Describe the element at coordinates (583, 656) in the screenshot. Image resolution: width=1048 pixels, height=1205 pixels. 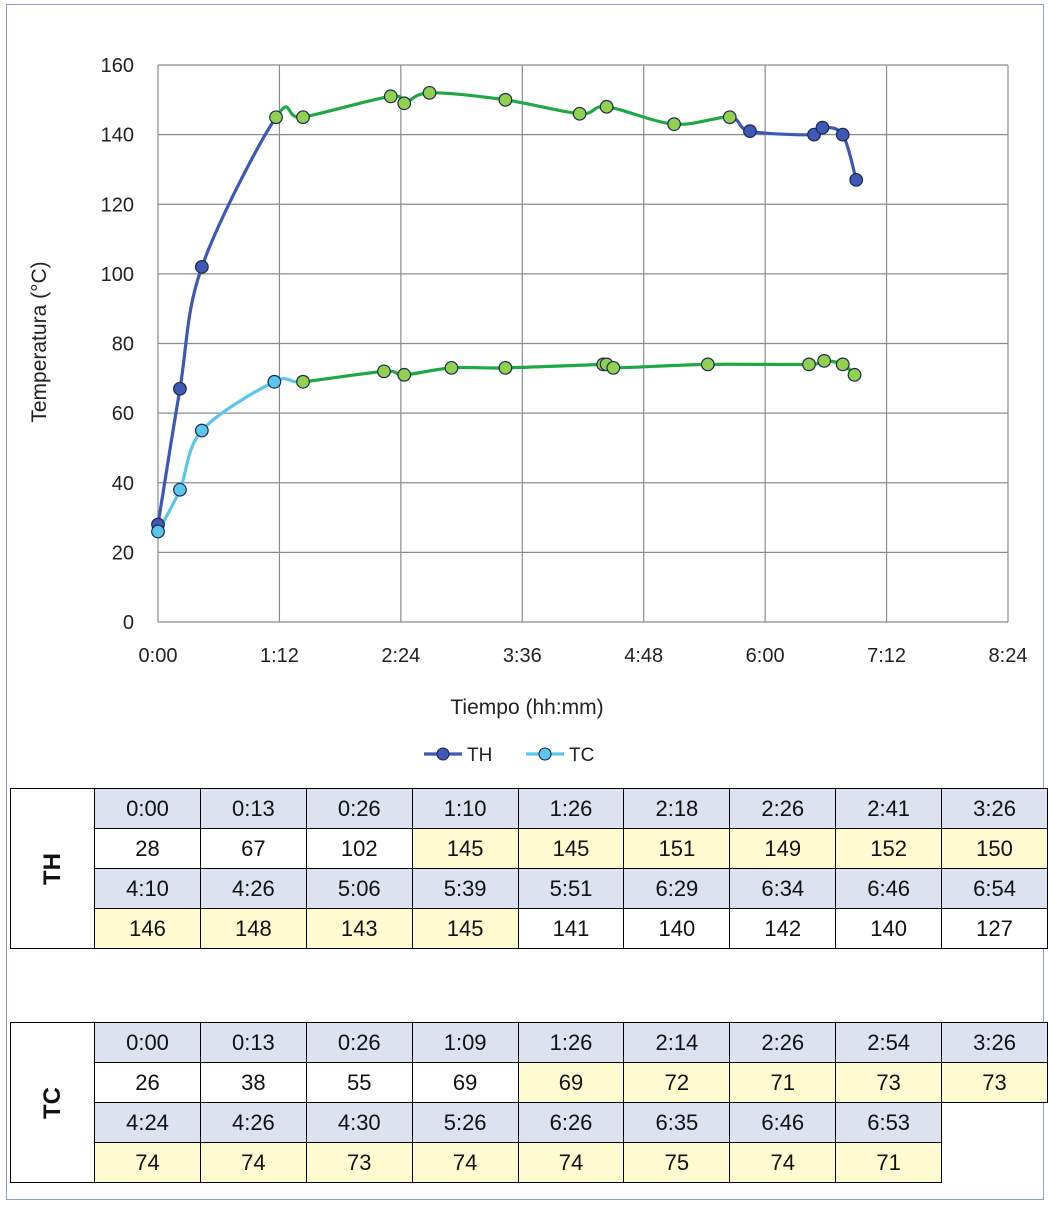
I see `x-tick-labels: 0:00 1:12 2:24 3:36 4:48 6:00 7:12 8:24` at that location.